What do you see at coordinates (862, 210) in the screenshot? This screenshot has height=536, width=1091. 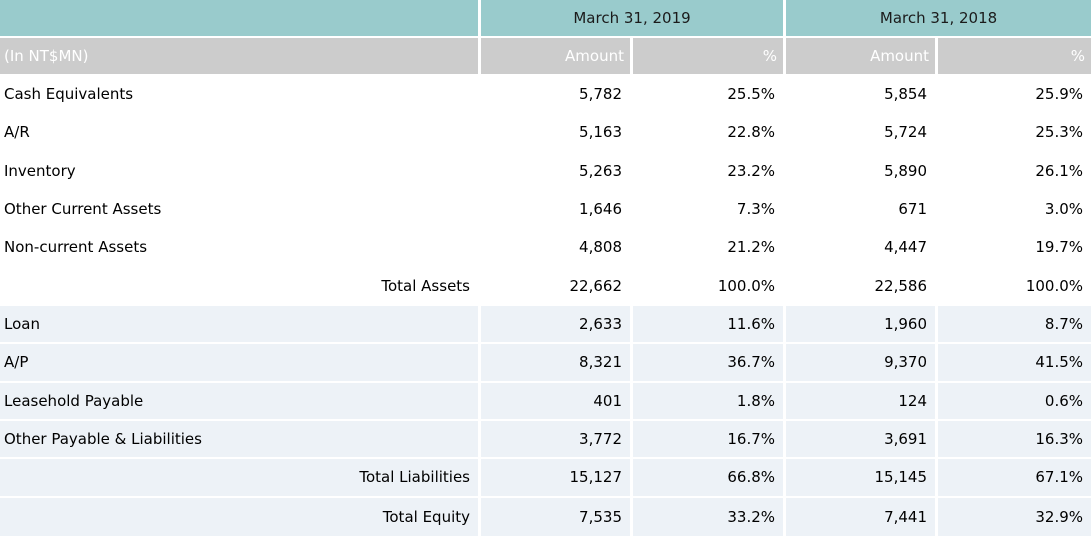 I see `amount-2018: 671` at bounding box center [862, 210].